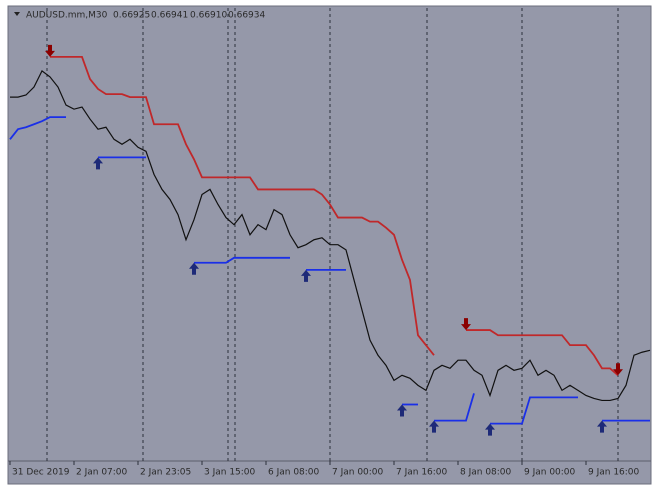  I want to click on x-tick-label: 9 Jan 00:00, so click(550, 473).